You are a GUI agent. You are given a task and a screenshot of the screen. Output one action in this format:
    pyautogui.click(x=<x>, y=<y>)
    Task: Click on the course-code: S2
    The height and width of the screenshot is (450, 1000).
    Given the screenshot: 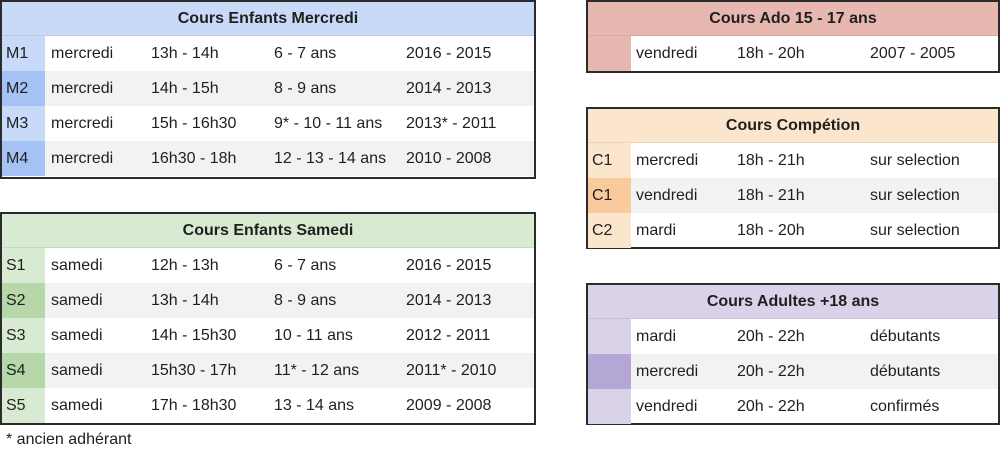 What is the action you would take?
    pyautogui.click(x=23, y=300)
    